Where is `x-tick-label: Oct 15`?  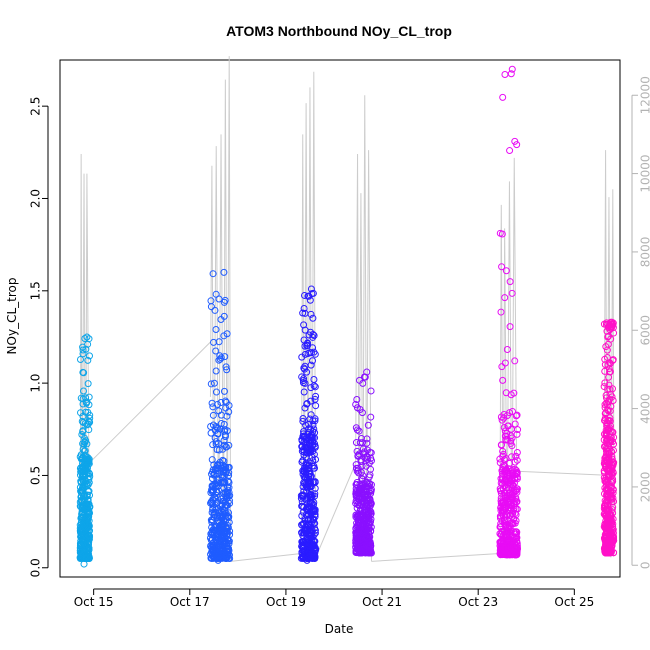 x-tick-label: Oct 15 is located at coordinates (94, 602).